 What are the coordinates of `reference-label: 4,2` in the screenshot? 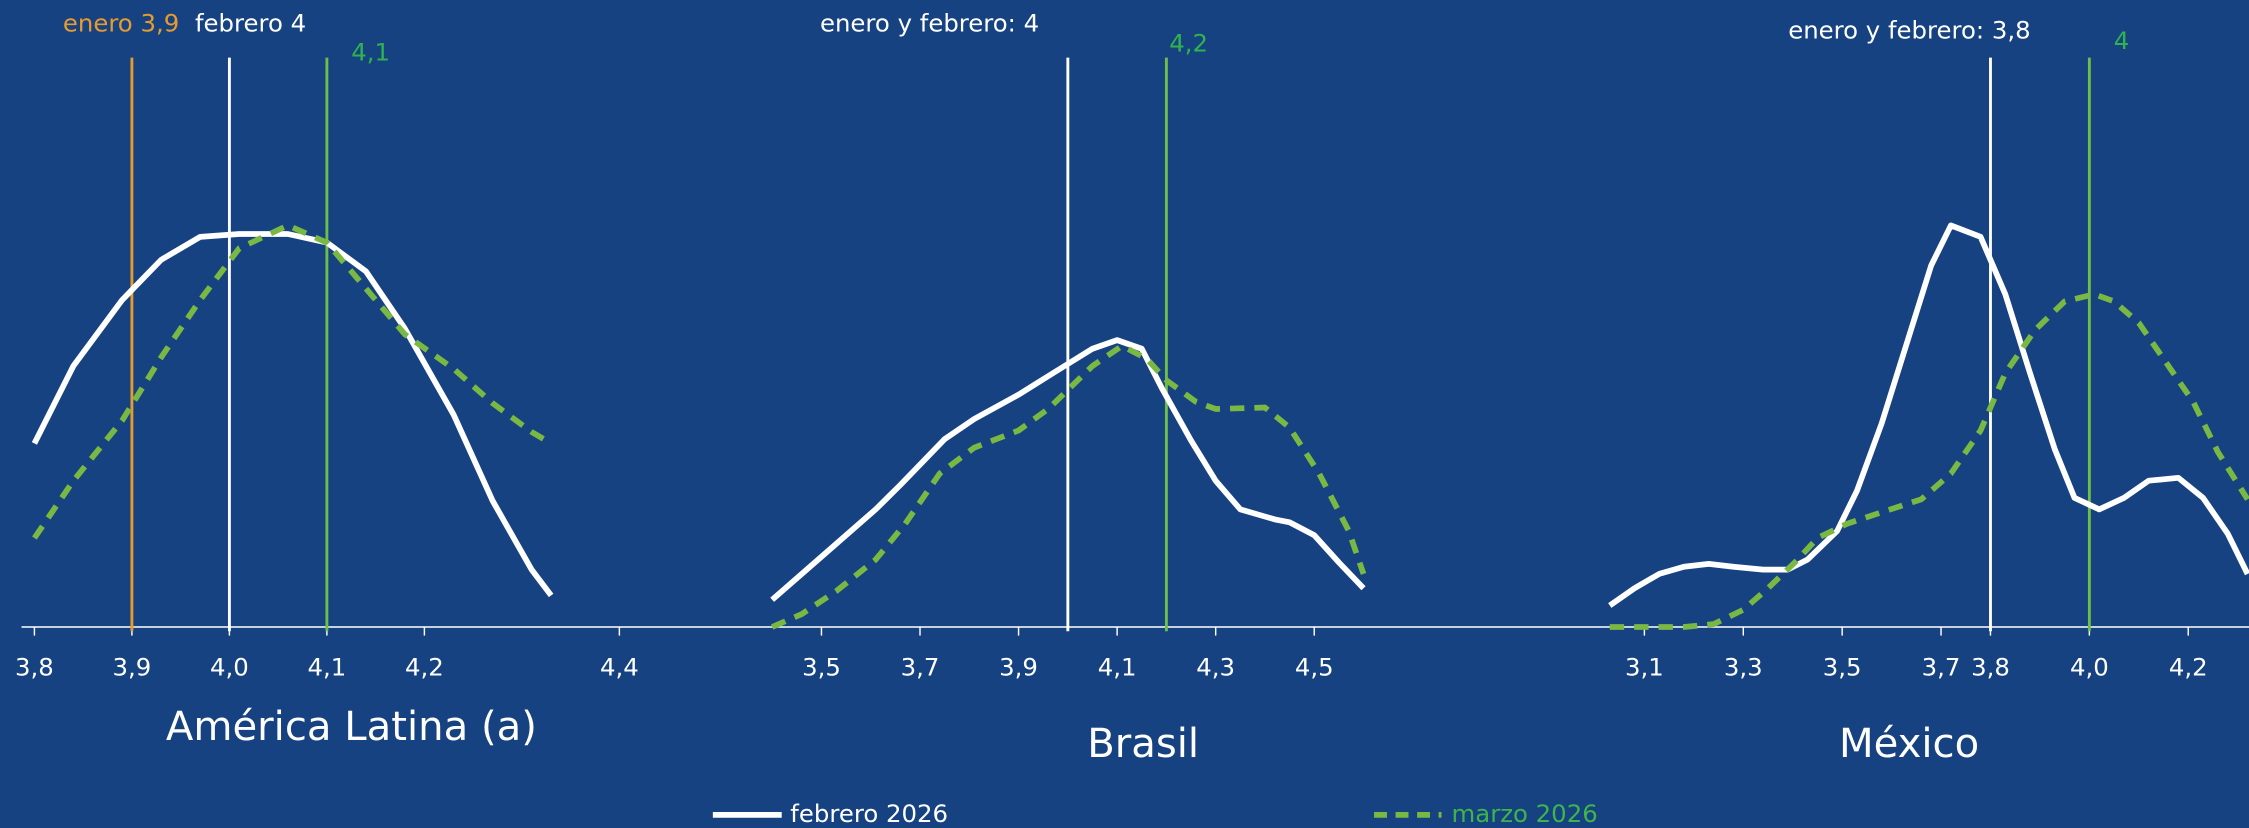 It's located at (1188, 43).